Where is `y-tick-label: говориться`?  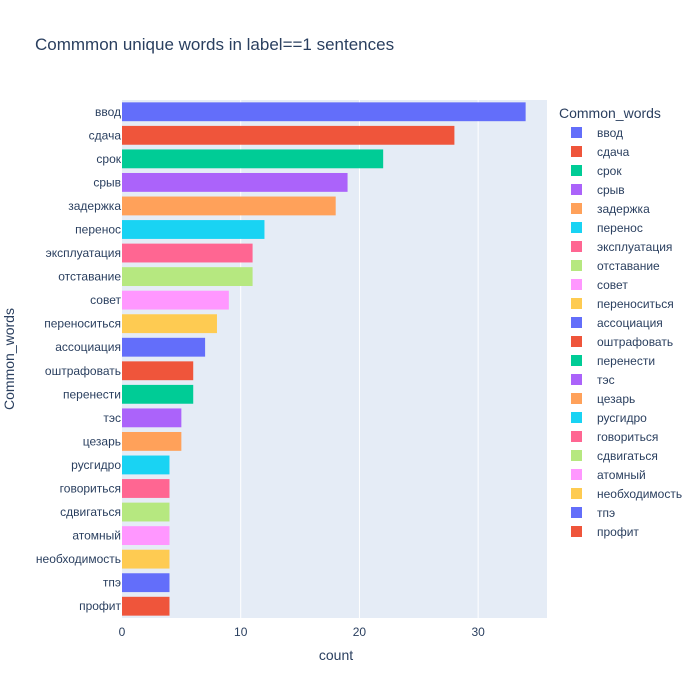
y-tick-label: говориться is located at coordinates (90, 489).